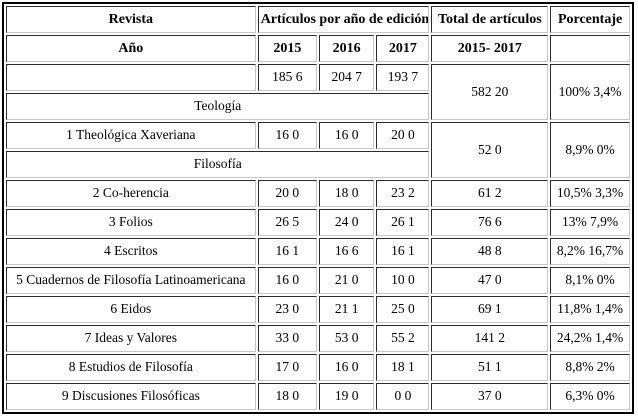  I want to click on journal-name-cell: 8 Estudios de Filosofía, so click(131, 367).